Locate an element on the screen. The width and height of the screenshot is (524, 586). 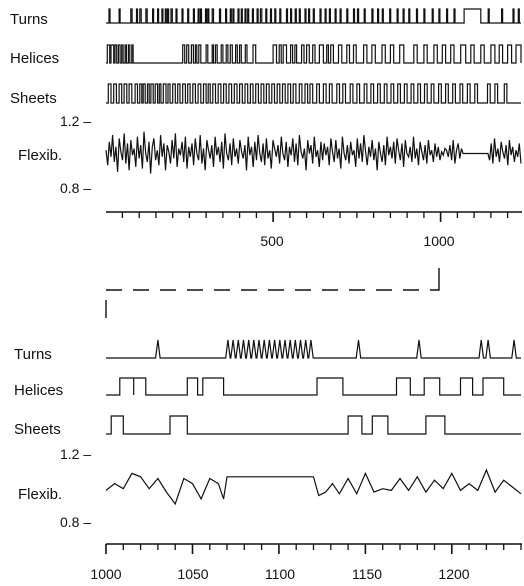
zoom-connector is located at coordinates (272, 293).